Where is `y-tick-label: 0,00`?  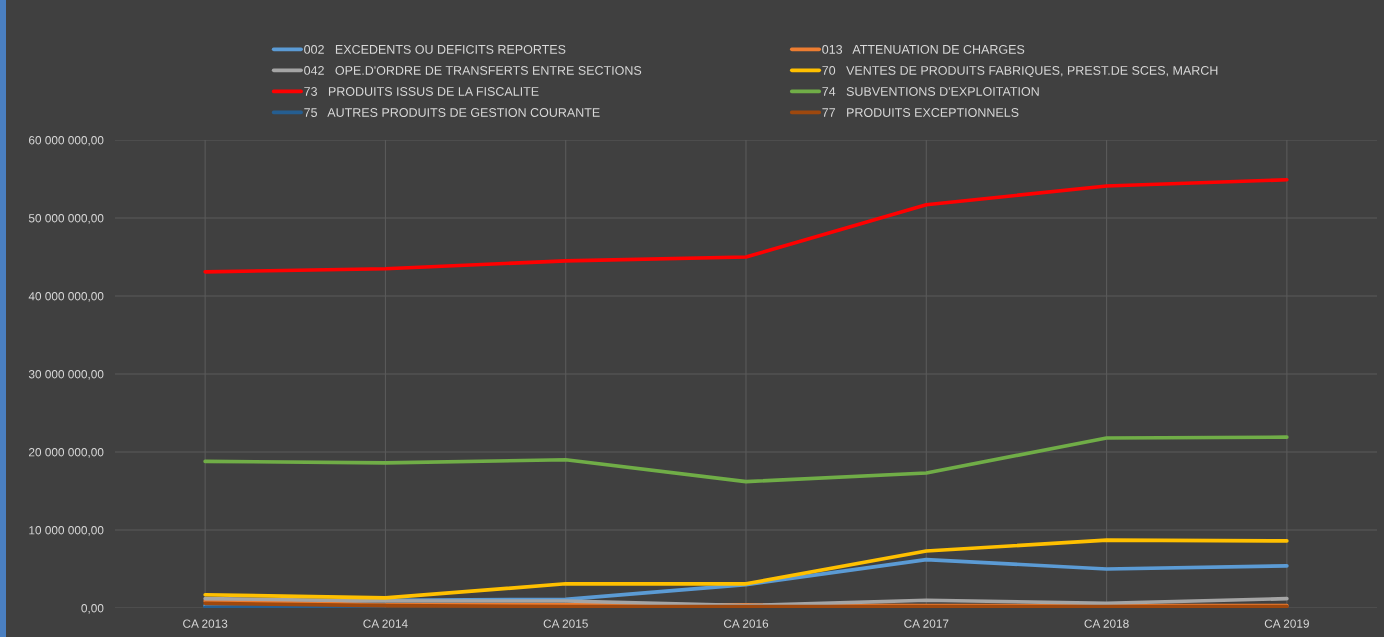
y-tick-label: 0,00 is located at coordinates (92, 609).